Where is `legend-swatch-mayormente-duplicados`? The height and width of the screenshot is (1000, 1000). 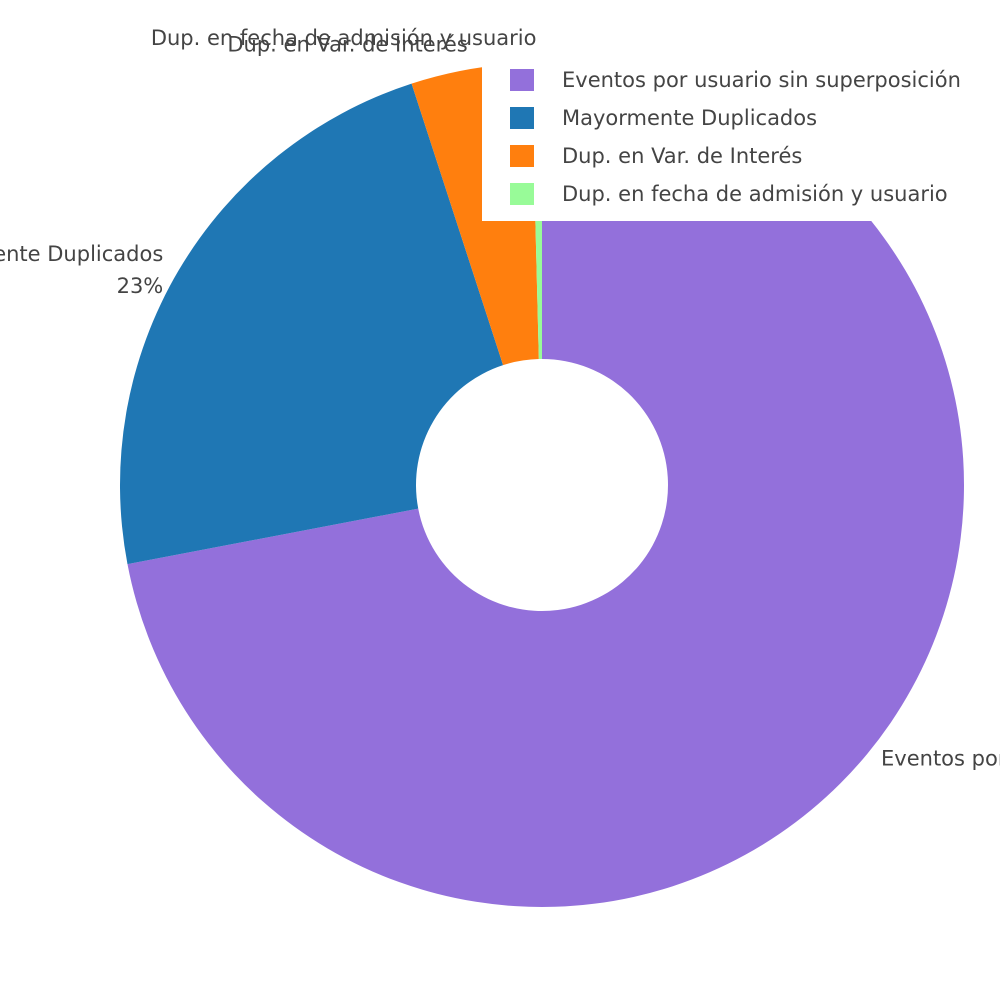
legend-swatch-mayormente-duplicados is located at coordinates (522, 118).